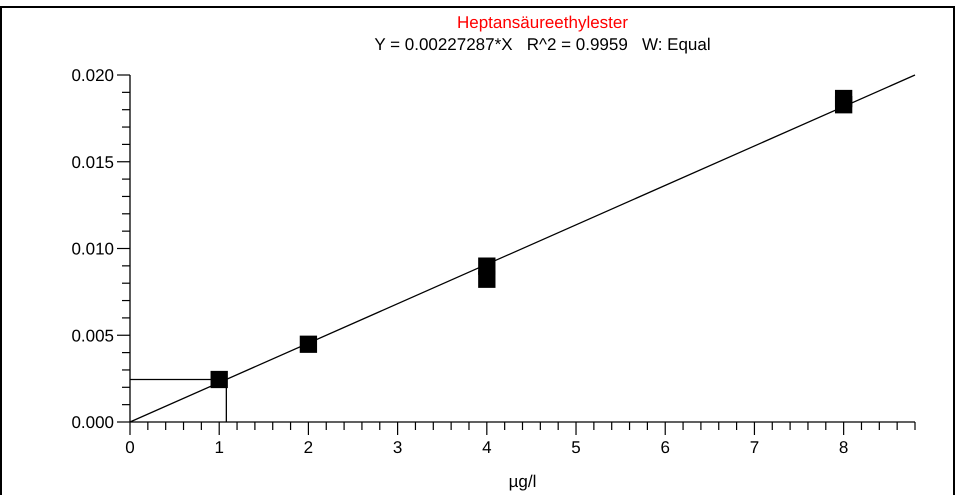  I want to click on chart-title: Heptansäureethylester, so click(542, 22).